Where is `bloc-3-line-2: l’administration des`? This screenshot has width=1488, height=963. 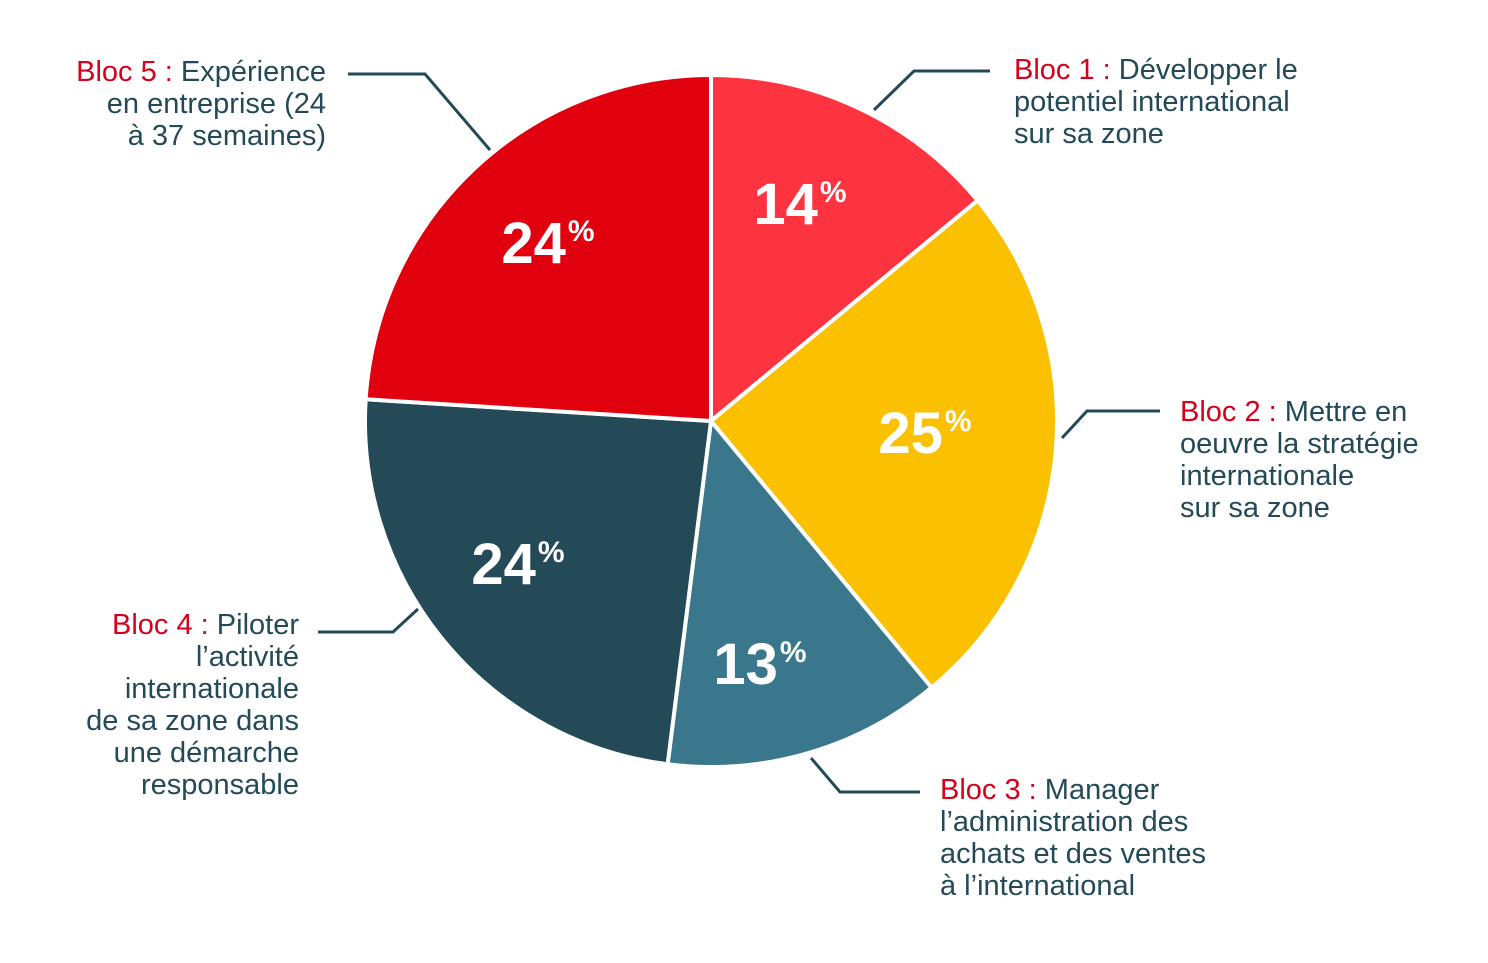
bloc-3-line-2: l’administration des is located at coordinates (1064, 822).